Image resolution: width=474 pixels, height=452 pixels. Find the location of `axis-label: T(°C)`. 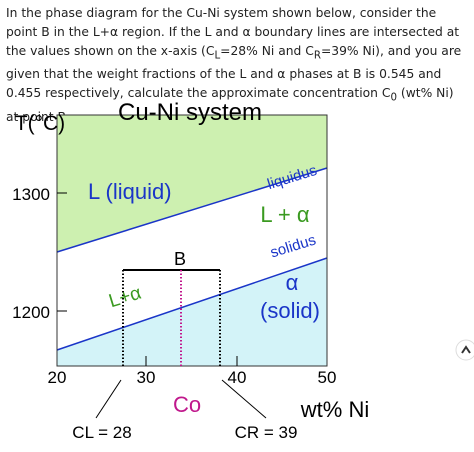

axis-label: T(°C) is located at coordinates (40, 123).